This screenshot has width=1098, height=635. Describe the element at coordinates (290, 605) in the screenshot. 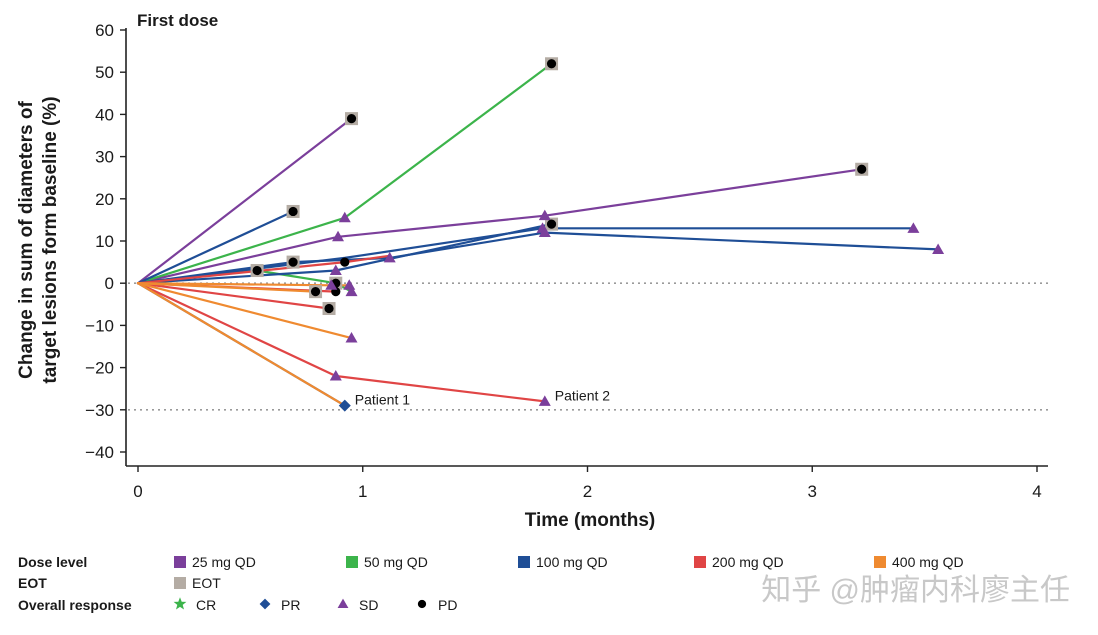

I see `legend-response-label: PR` at that location.